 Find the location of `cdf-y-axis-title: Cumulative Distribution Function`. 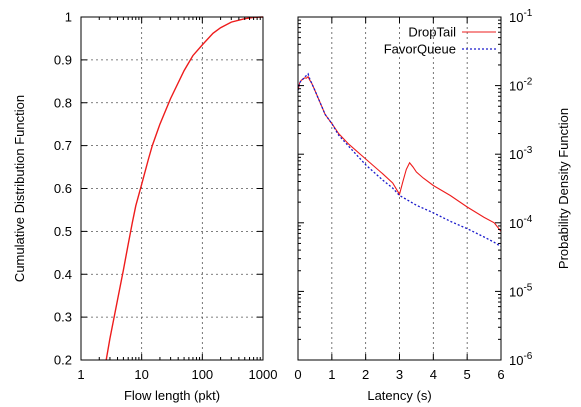

cdf-y-axis-title: Cumulative Distribution Function is located at coordinates (19, 188).